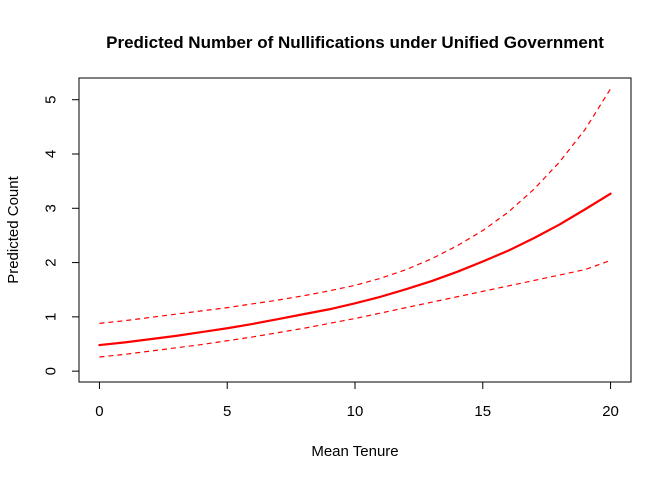 This screenshot has width=672, height=480. What do you see at coordinates (51, 154) in the screenshot?
I see `y-tick-label: 4` at bounding box center [51, 154].